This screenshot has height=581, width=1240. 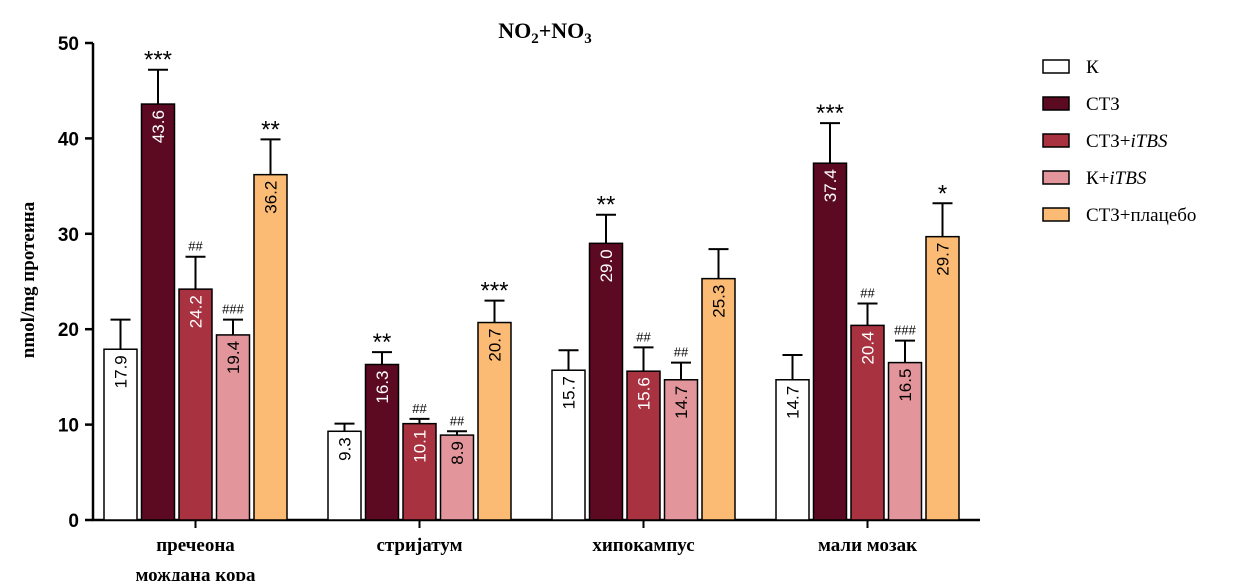 What do you see at coordinates (345, 449) in the screenshot?
I see `data-label: 9.3` at bounding box center [345, 449].